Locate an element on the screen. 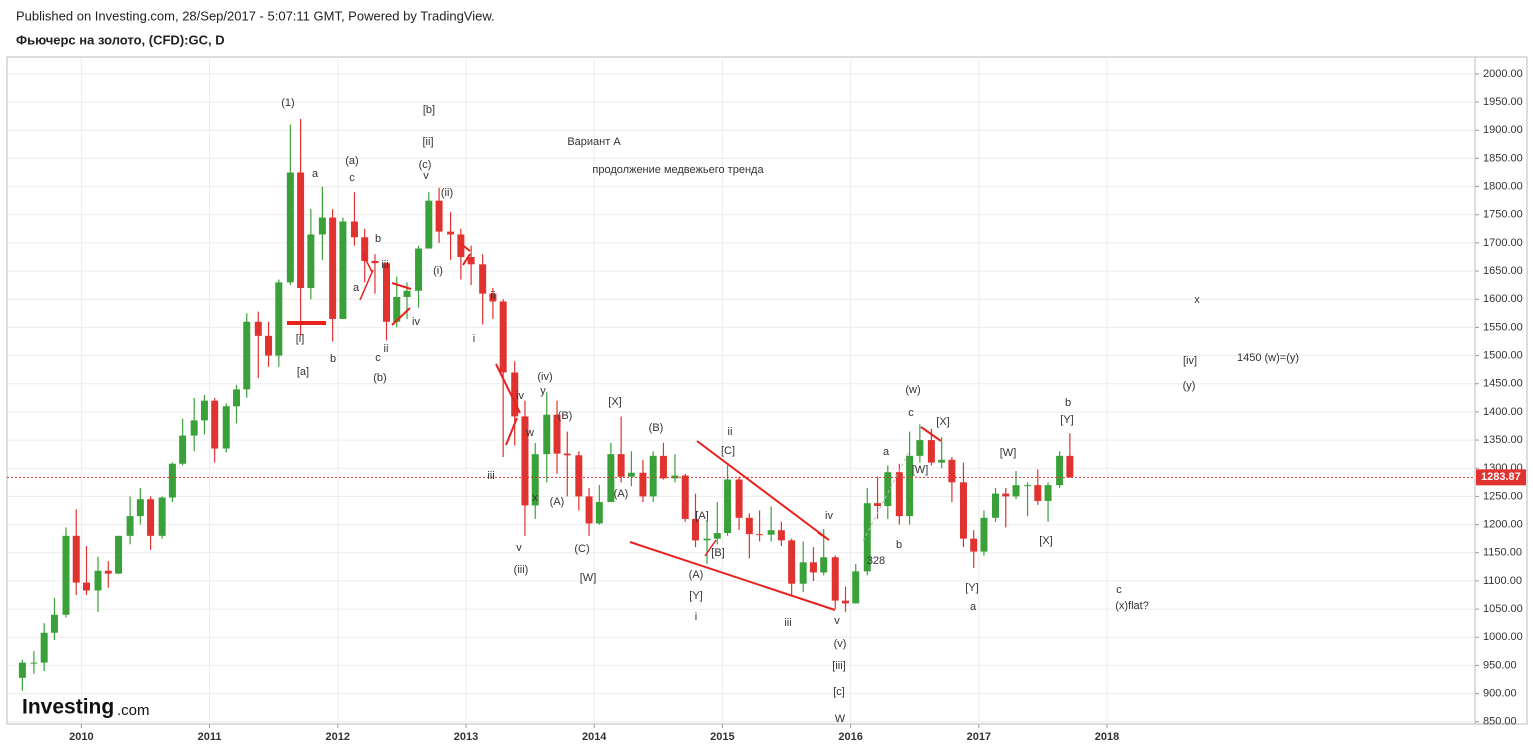 Image resolution: width=1533 pixels, height=754 pixels. symbol-title: Фьючерс на золото, (CFD):GC, D is located at coordinates (120, 39).